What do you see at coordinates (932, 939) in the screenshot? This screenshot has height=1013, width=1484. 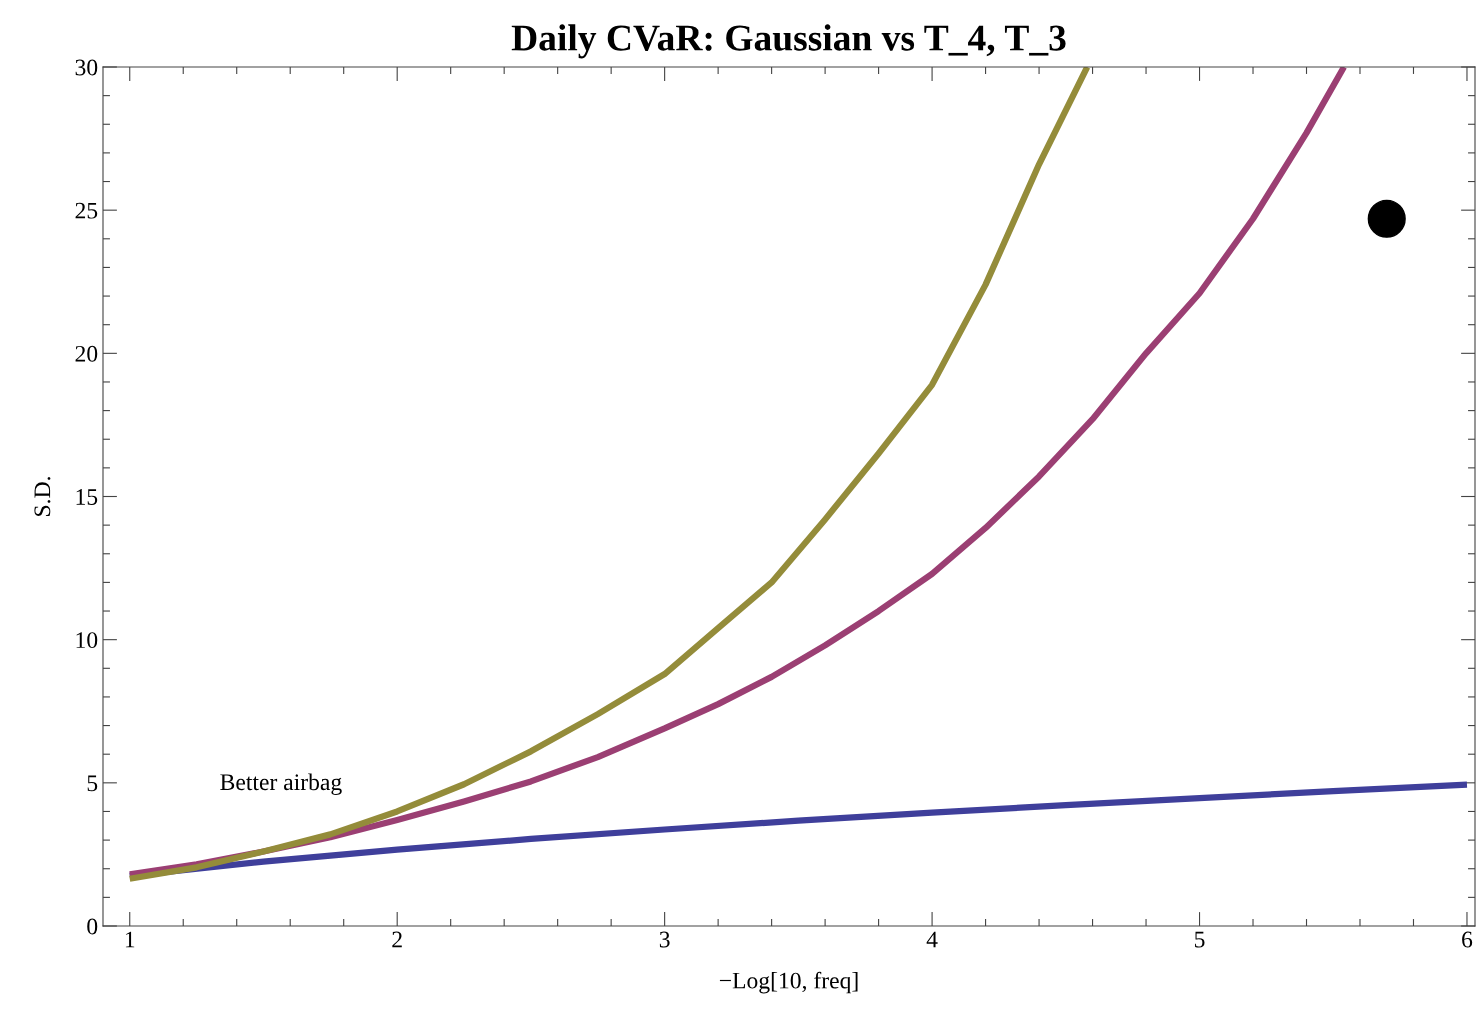 I see `x-tick-label: 4` at bounding box center [932, 939].